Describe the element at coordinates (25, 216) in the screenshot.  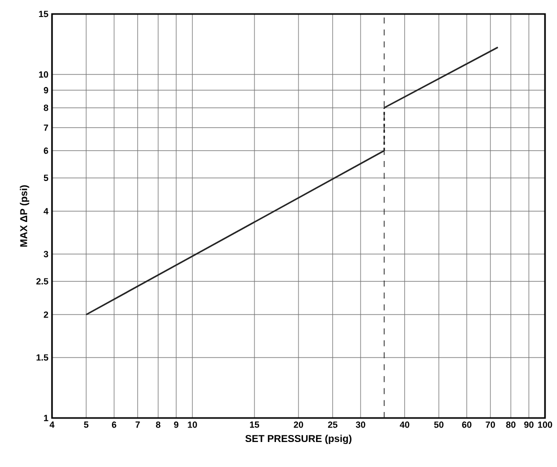
I see `y-axis-title: MAX ΔP (psi)` at that location.